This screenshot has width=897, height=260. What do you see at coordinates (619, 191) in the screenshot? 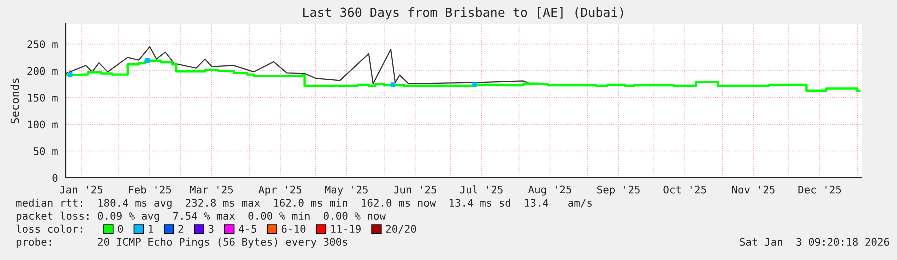
I see `x-tick-label: Sep '25` at bounding box center [619, 191].